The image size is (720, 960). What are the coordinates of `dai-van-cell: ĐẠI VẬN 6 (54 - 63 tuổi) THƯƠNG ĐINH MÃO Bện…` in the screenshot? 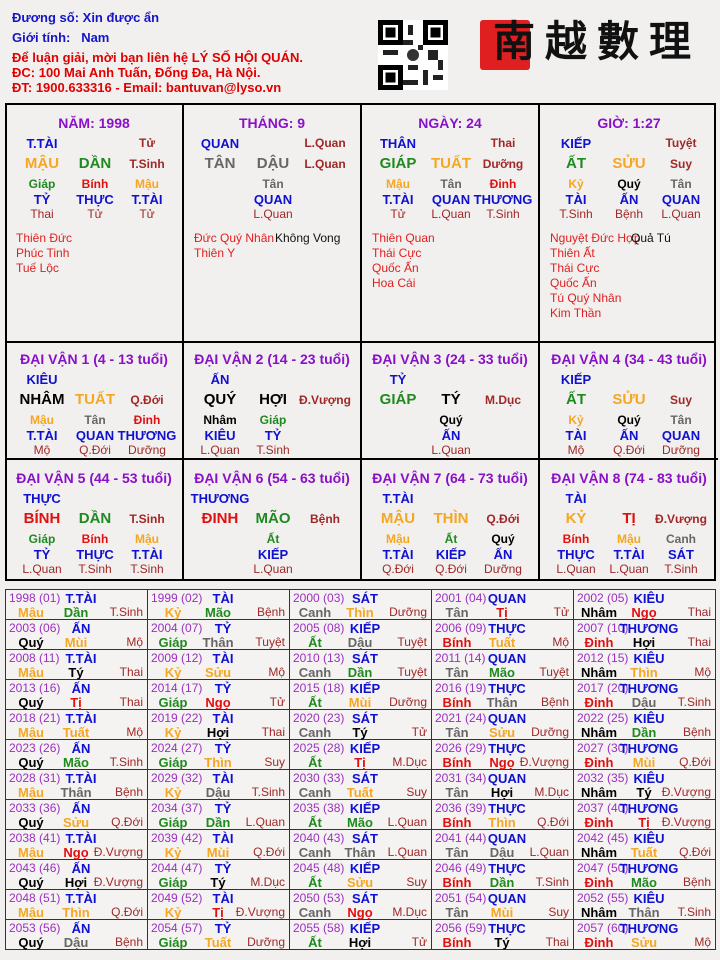 It's located at (273, 519).